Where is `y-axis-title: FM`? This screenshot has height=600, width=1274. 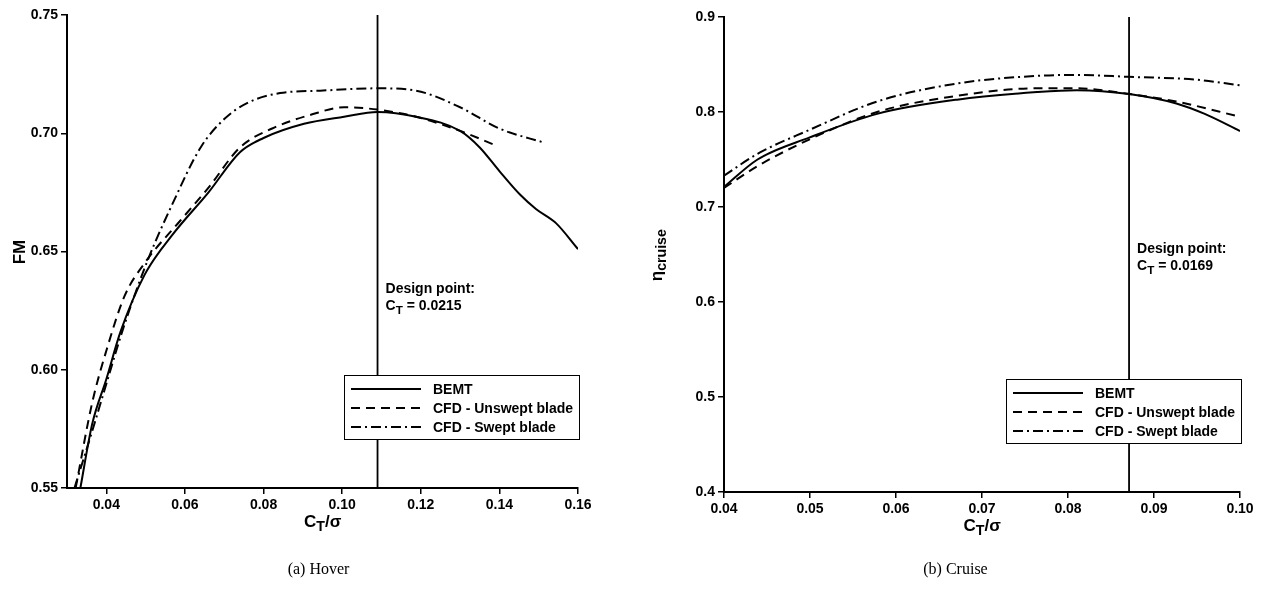 y-axis-title: FM is located at coordinates (19, 251).